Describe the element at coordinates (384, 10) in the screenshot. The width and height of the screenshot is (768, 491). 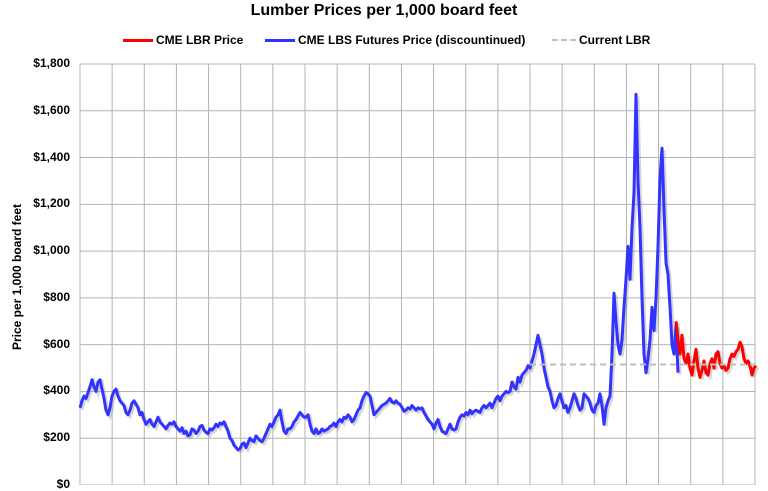
I see `chart-title: Lumber Prices per 1,000 board feet` at that location.